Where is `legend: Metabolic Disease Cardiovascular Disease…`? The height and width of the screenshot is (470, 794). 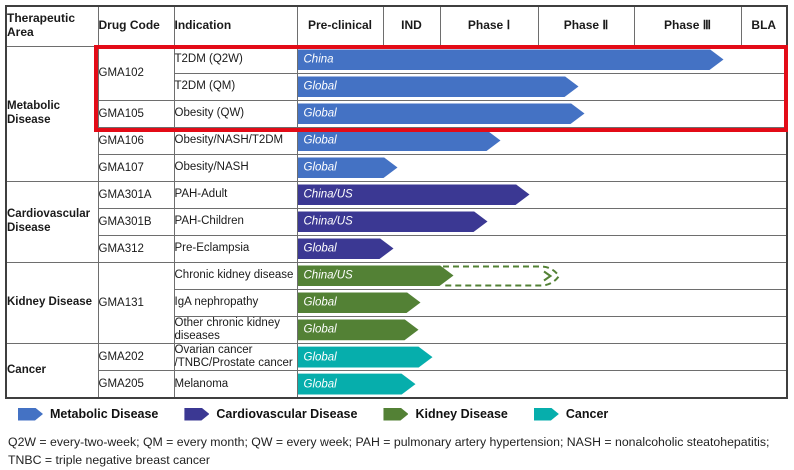
legend: Metabolic Disease Cardiovascular Disease… is located at coordinates (313, 414).